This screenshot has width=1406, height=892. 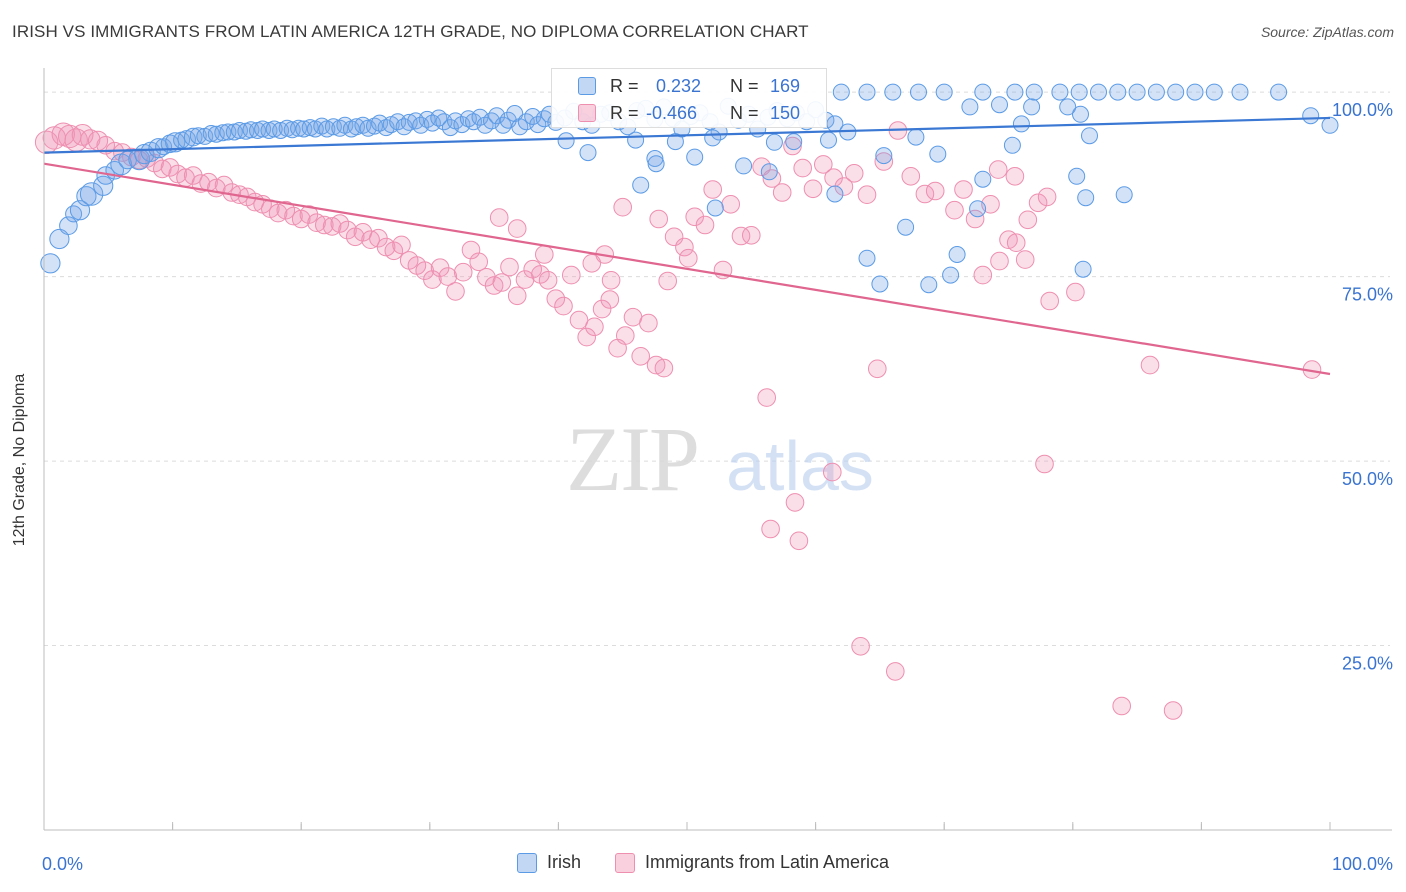 What do you see at coordinates (744, 112) in the screenshot?
I see `latin-n-label: N =` at bounding box center [744, 112].